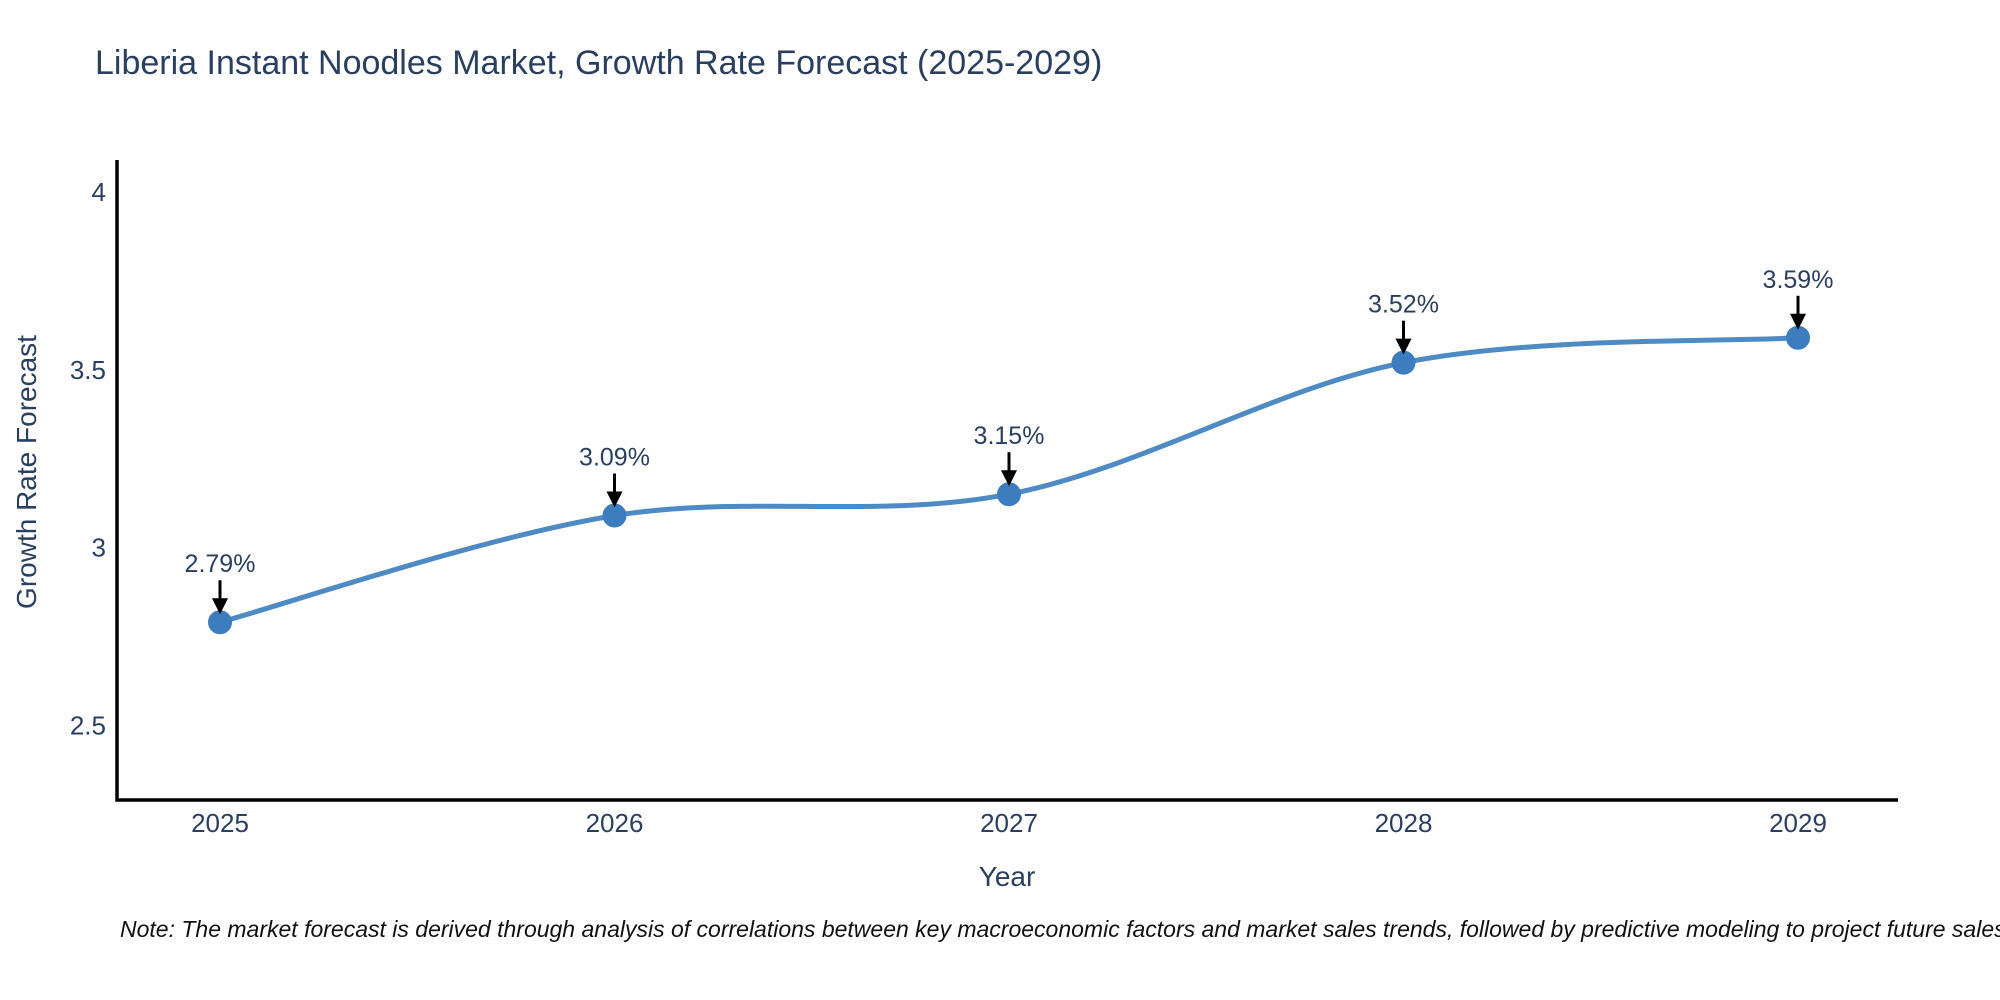 The width and height of the screenshot is (2000, 1000). What do you see at coordinates (99, 192) in the screenshot?
I see `y-tick-label: 4` at bounding box center [99, 192].